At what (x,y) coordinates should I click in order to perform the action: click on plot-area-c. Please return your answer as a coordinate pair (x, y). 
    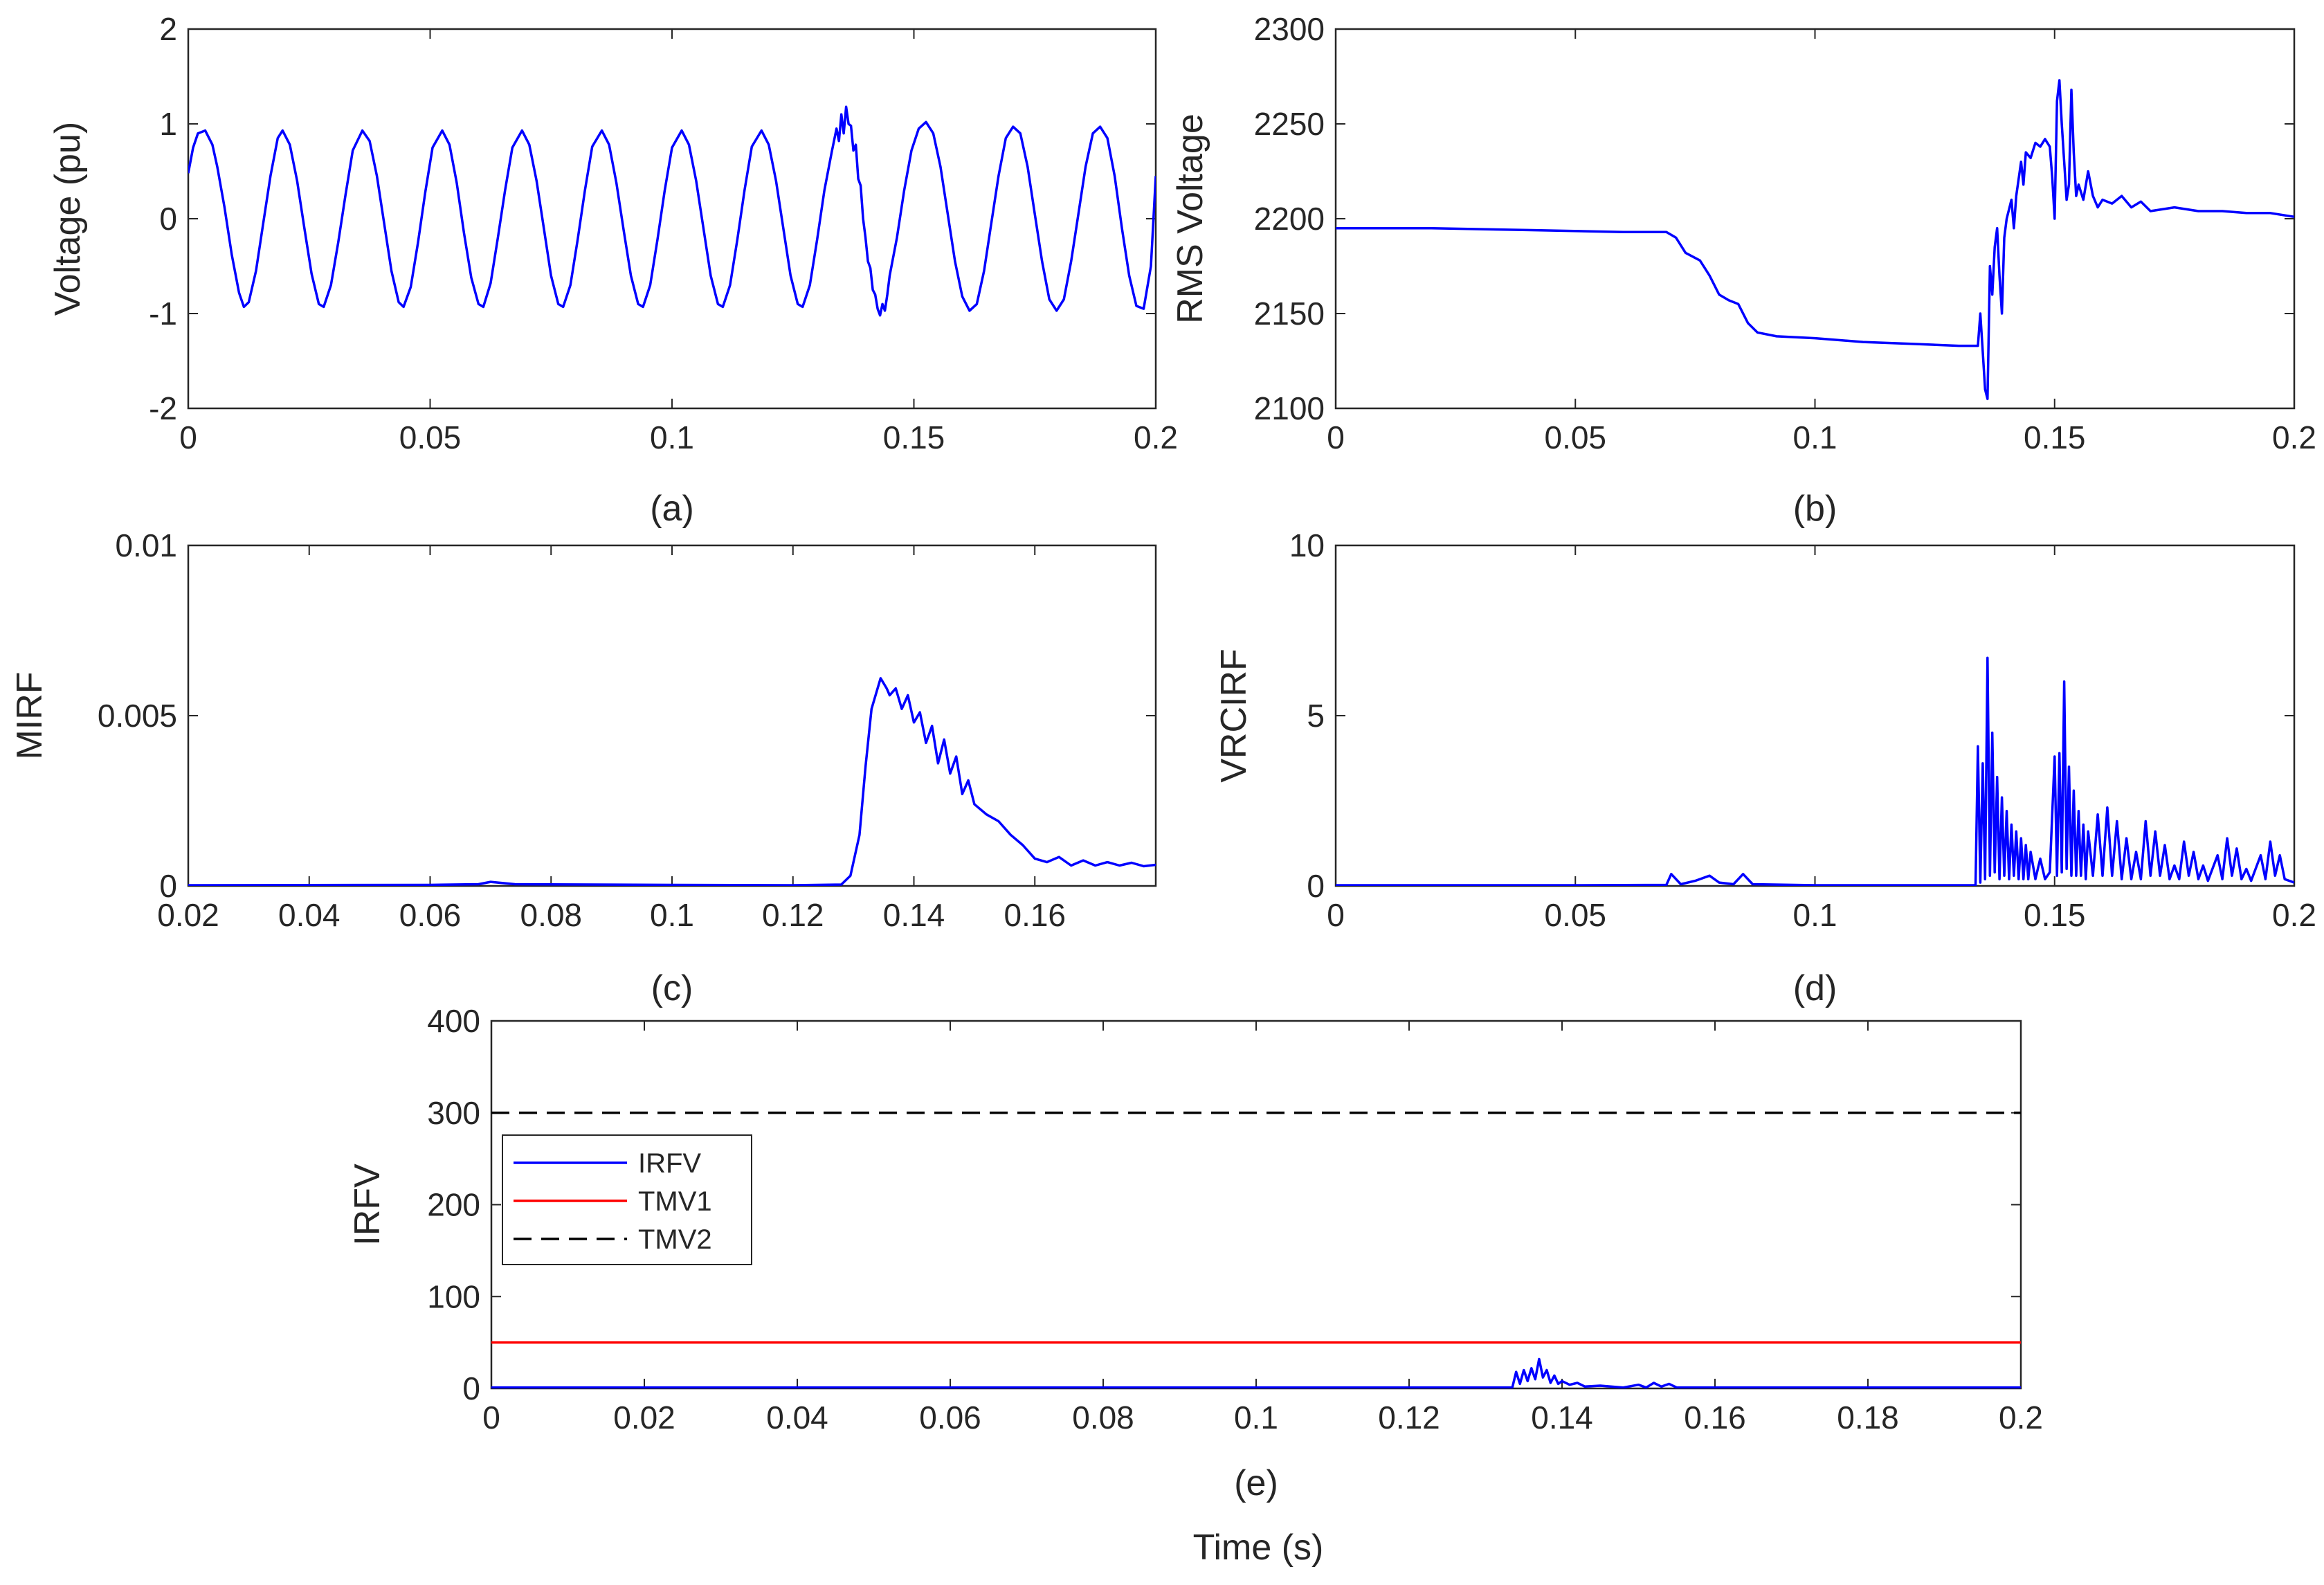
    Looking at the image, I should click on (672, 715).